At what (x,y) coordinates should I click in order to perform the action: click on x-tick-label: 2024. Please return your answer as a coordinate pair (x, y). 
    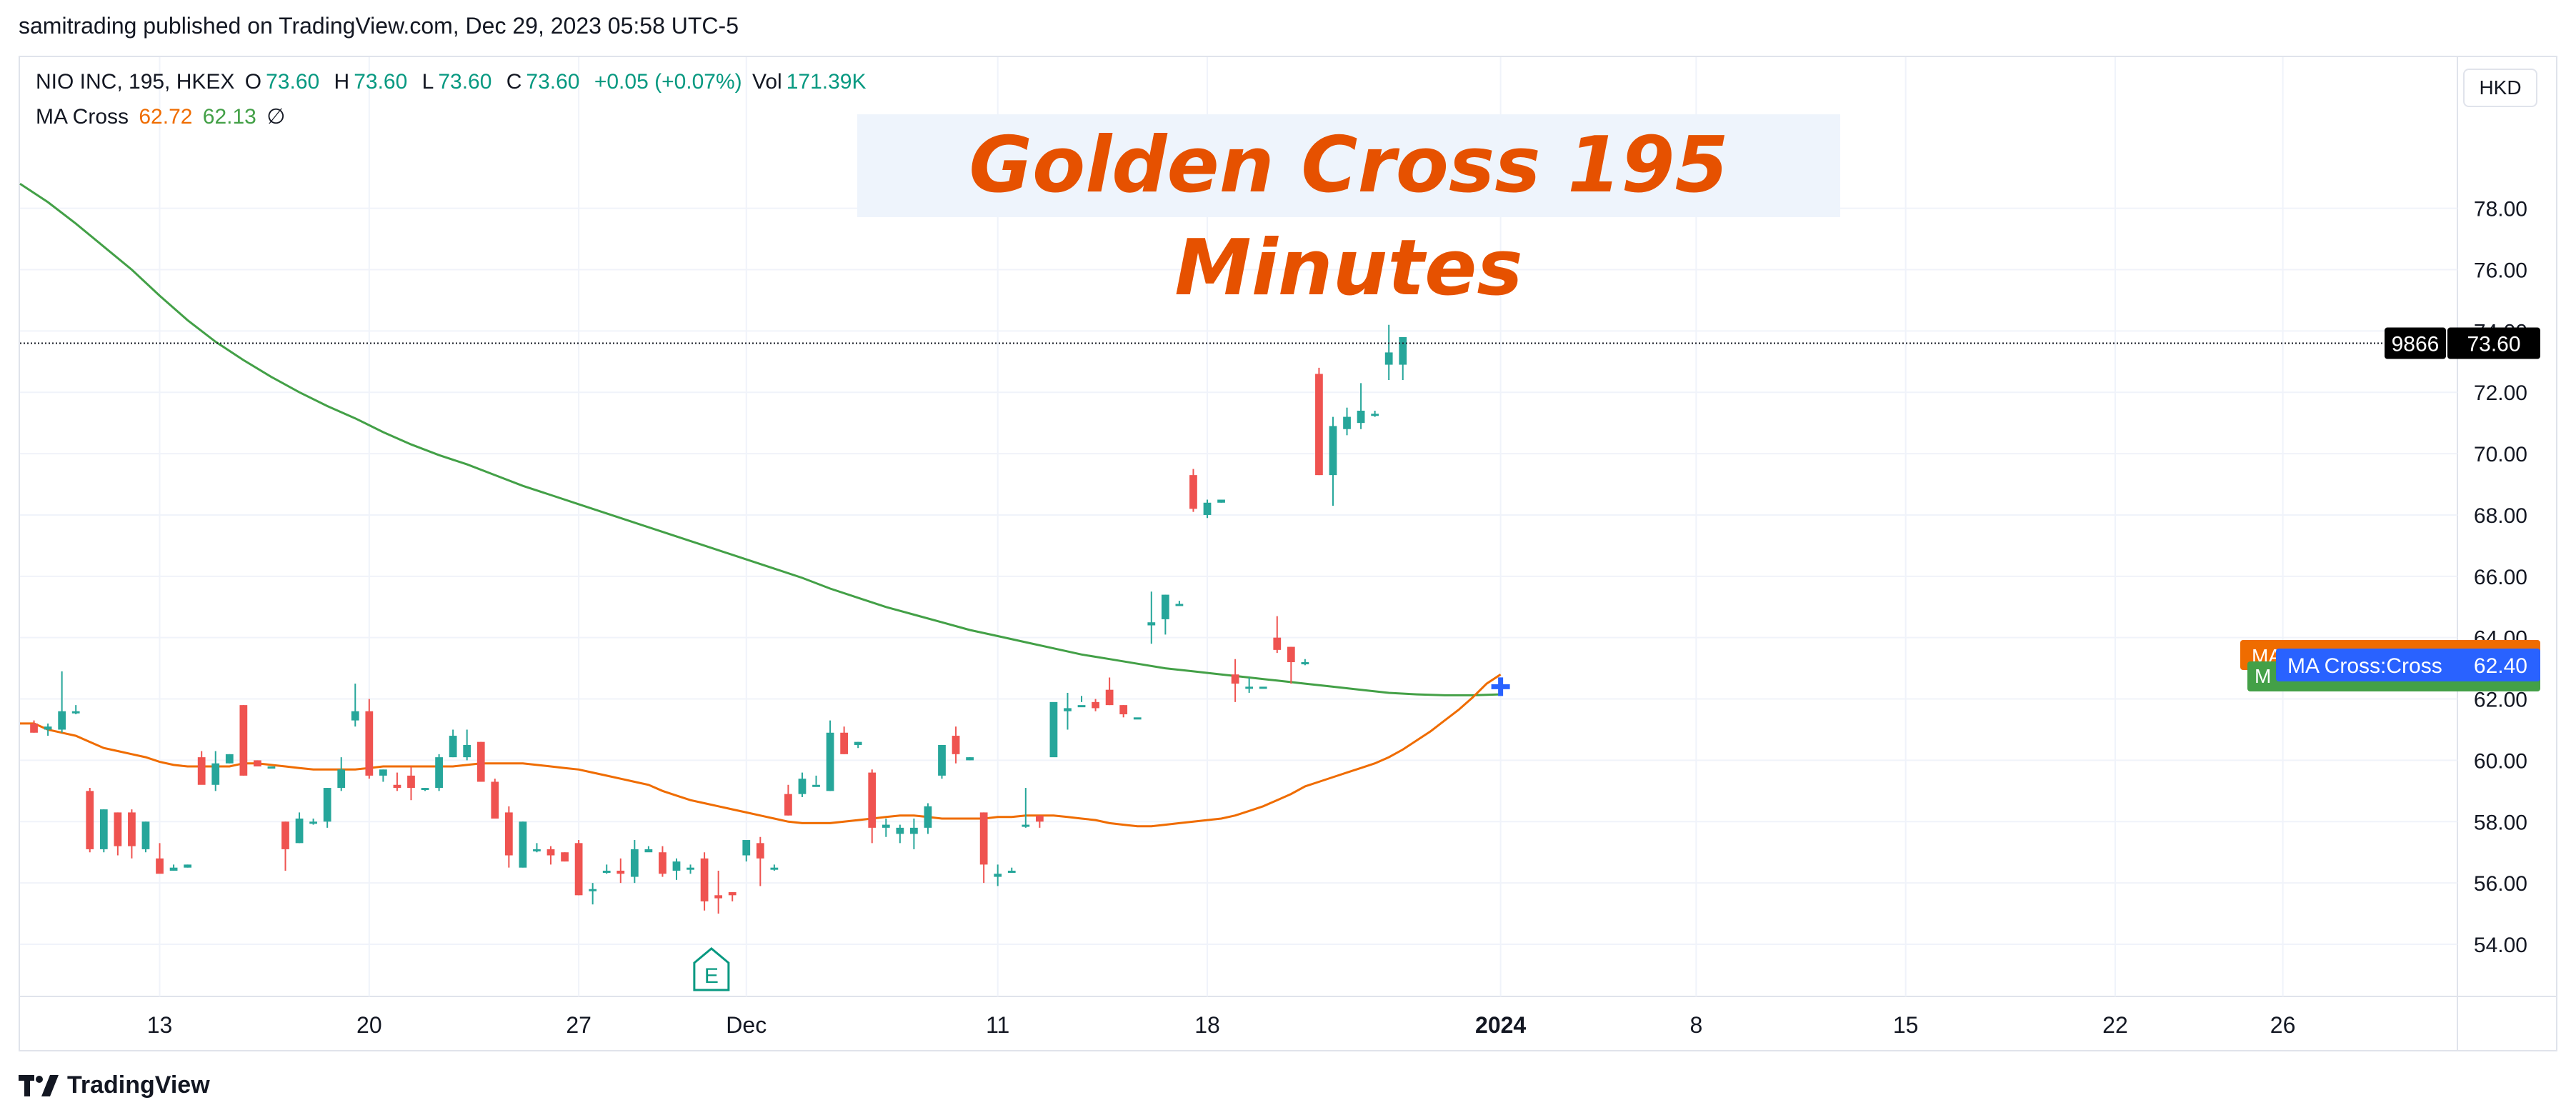
    Looking at the image, I should click on (1501, 1025).